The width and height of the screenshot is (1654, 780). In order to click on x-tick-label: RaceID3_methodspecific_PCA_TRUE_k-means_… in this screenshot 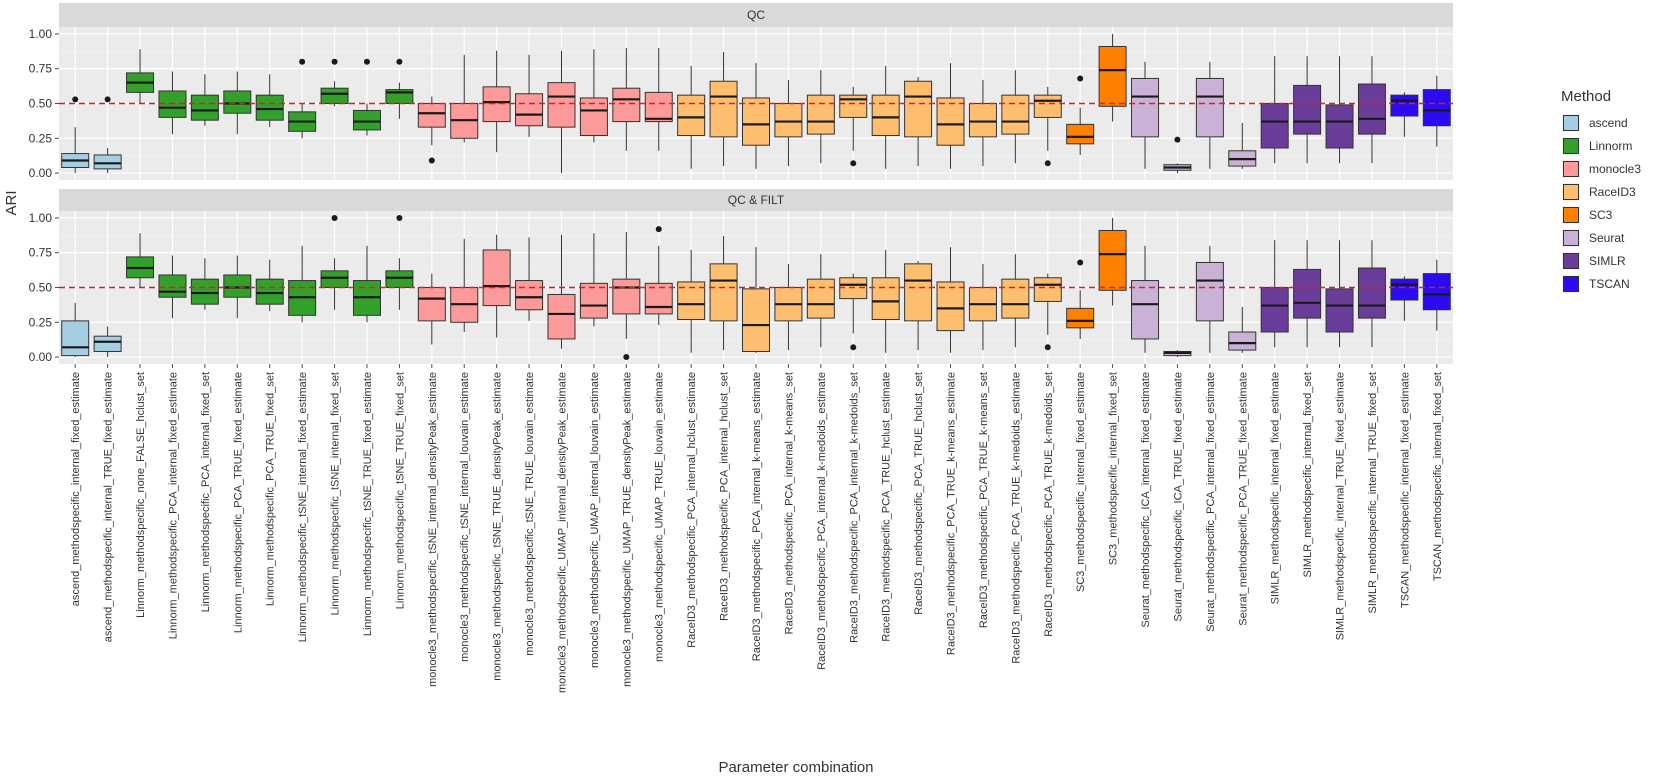, I will do `click(952, 513)`.